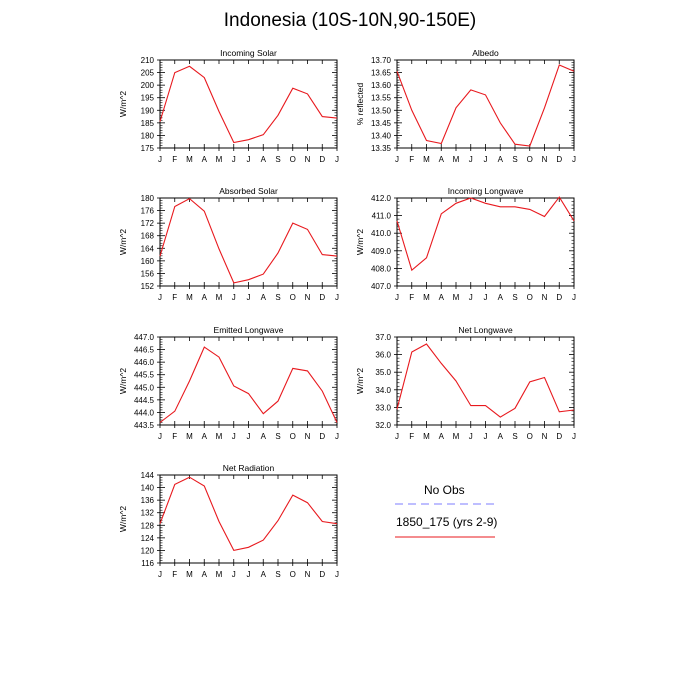  I want to click on y-tick-label: 444.5, so click(144, 400).